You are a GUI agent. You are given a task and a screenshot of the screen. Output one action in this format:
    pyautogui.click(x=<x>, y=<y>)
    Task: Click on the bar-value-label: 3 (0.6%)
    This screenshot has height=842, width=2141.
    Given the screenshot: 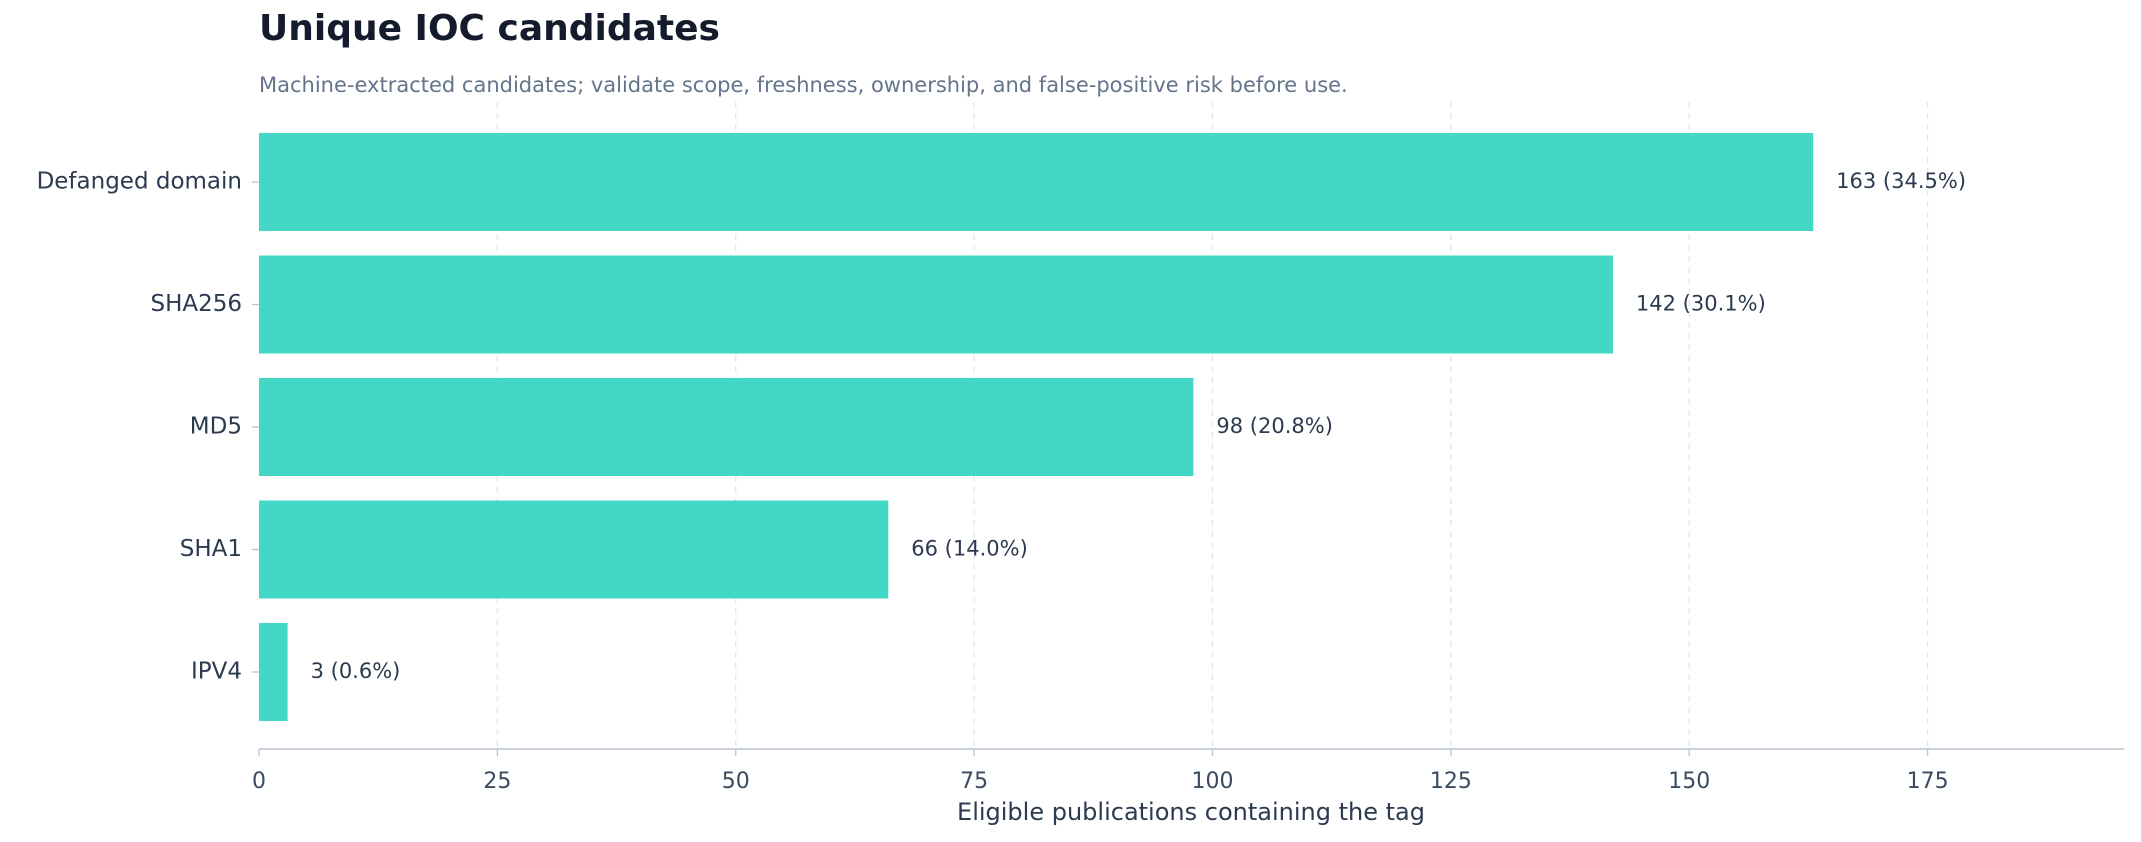 What is the action you would take?
    pyautogui.click(x=356, y=671)
    